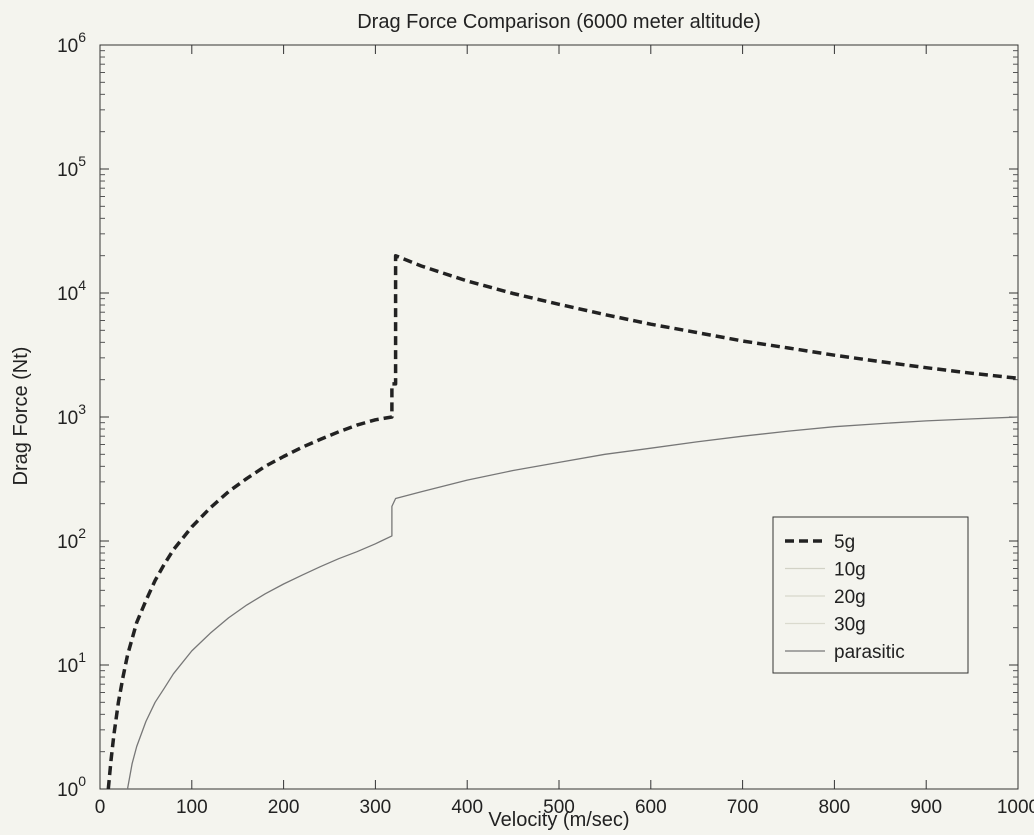 This screenshot has width=1034, height=835. What do you see at coordinates (1015, 807) in the screenshot?
I see `x-tick-label: 1000` at bounding box center [1015, 807].